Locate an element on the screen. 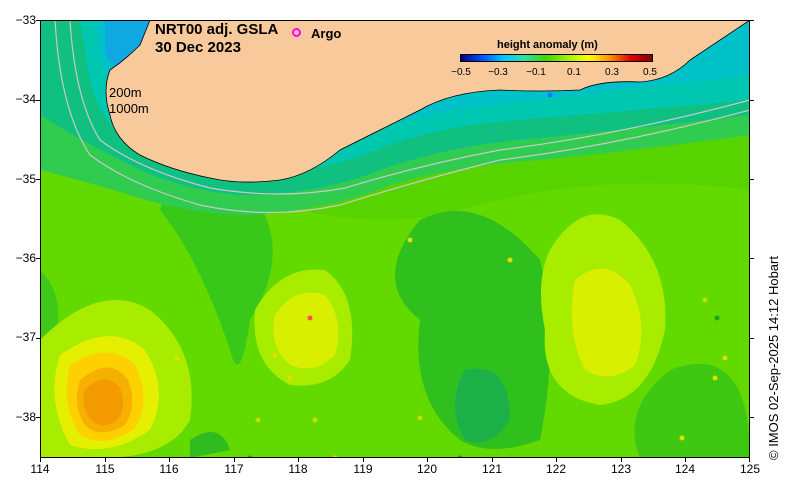  x-tick-label: 115 is located at coordinates (105, 469).